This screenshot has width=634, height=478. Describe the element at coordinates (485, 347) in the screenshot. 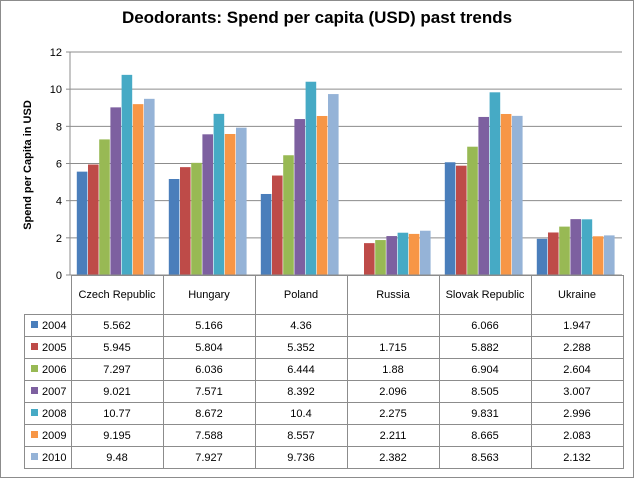

I see `data-label: 5.882` at that location.